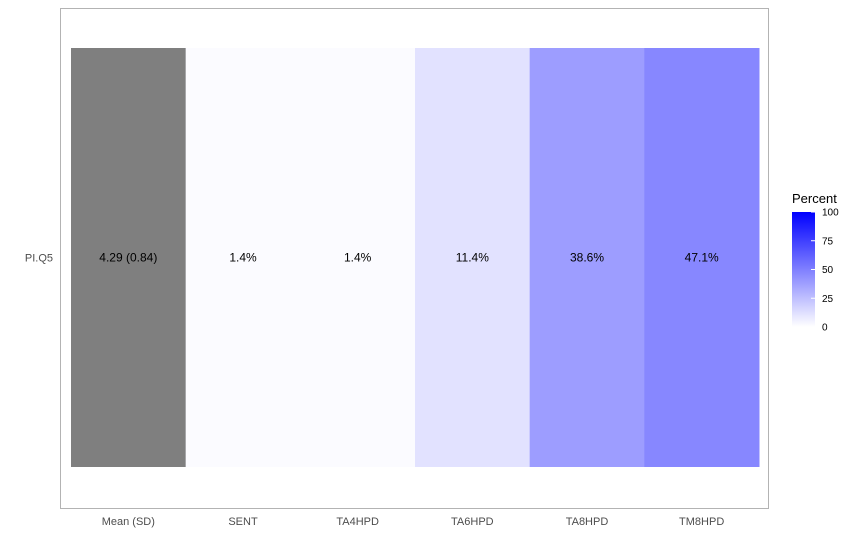  What do you see at coordinates (828, 241) in the screenshot?
I see `legend-tick-label: 75` at bounding box center [828, 241].